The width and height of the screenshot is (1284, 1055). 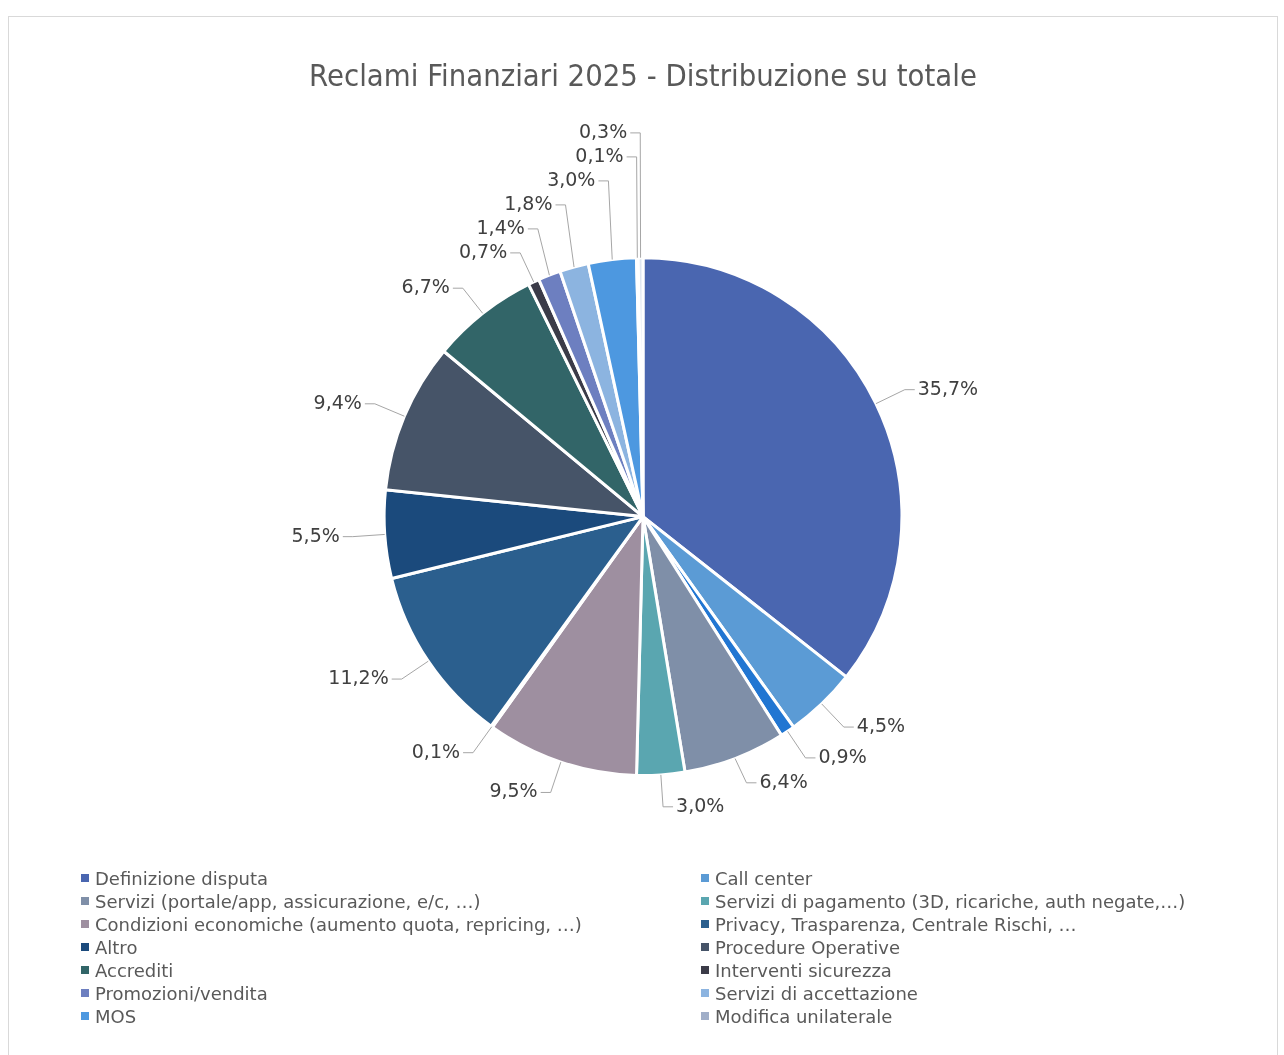 I want to click on data-label: 11,2%, so click(x=358, y=677).